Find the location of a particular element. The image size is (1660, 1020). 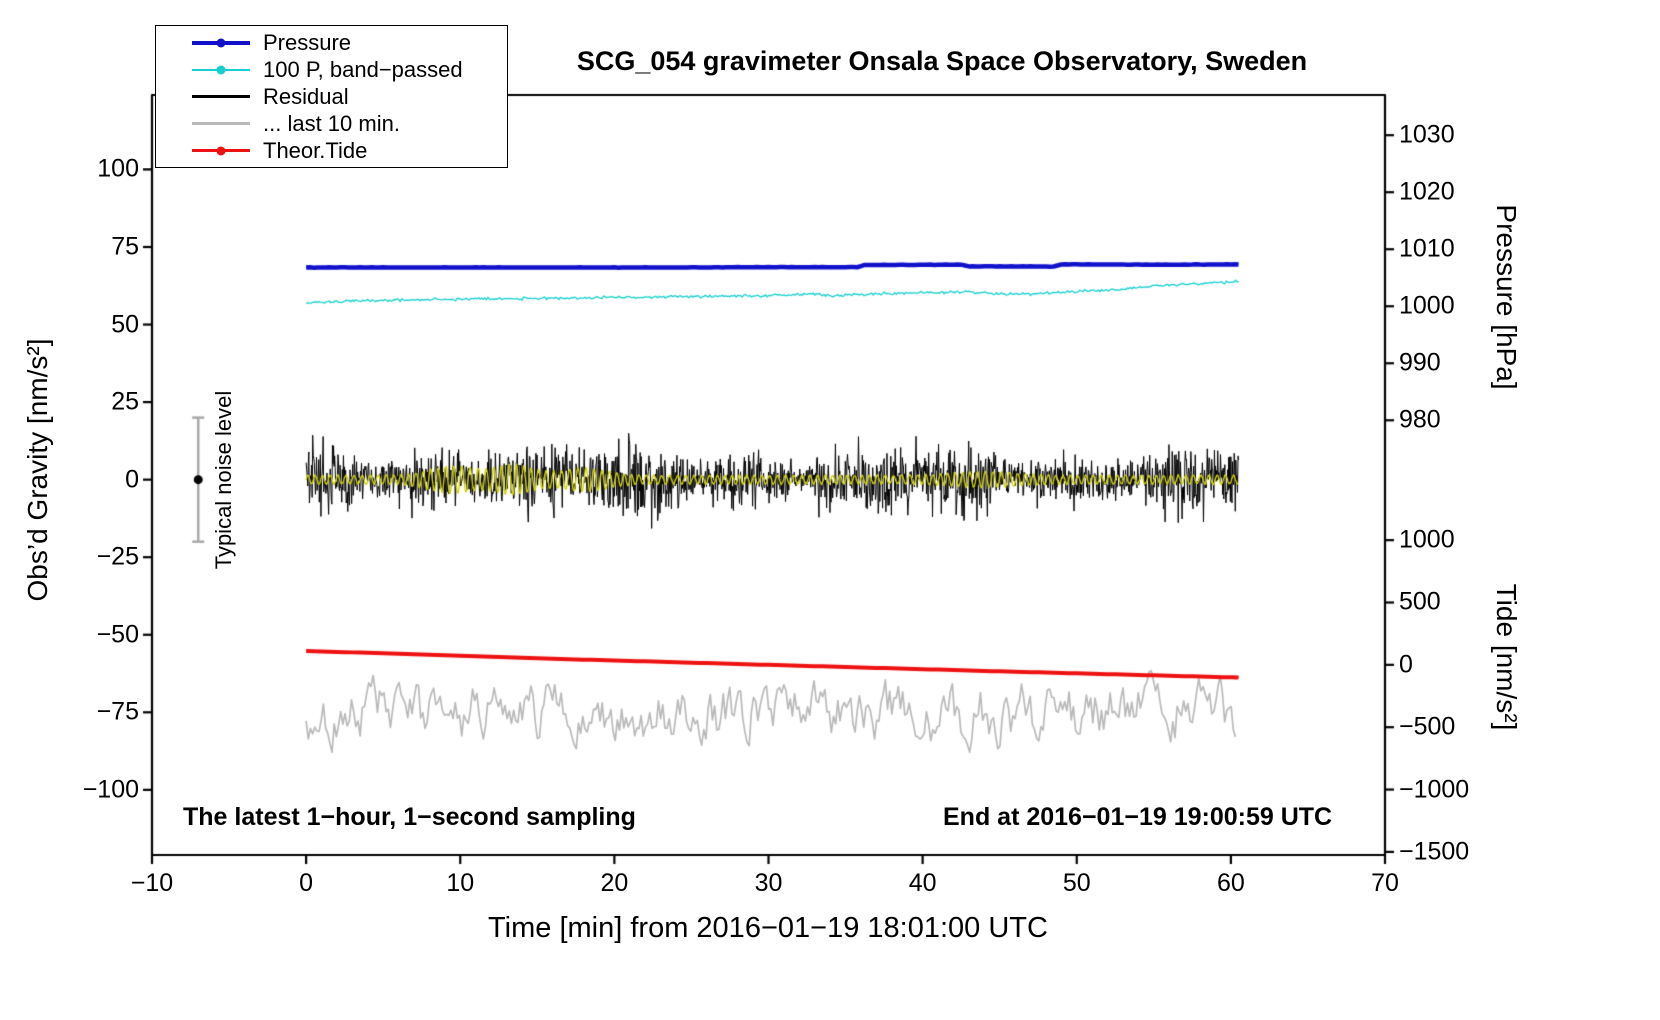

legend-item: ... last 10 min. is located at coordinates (331, 124).